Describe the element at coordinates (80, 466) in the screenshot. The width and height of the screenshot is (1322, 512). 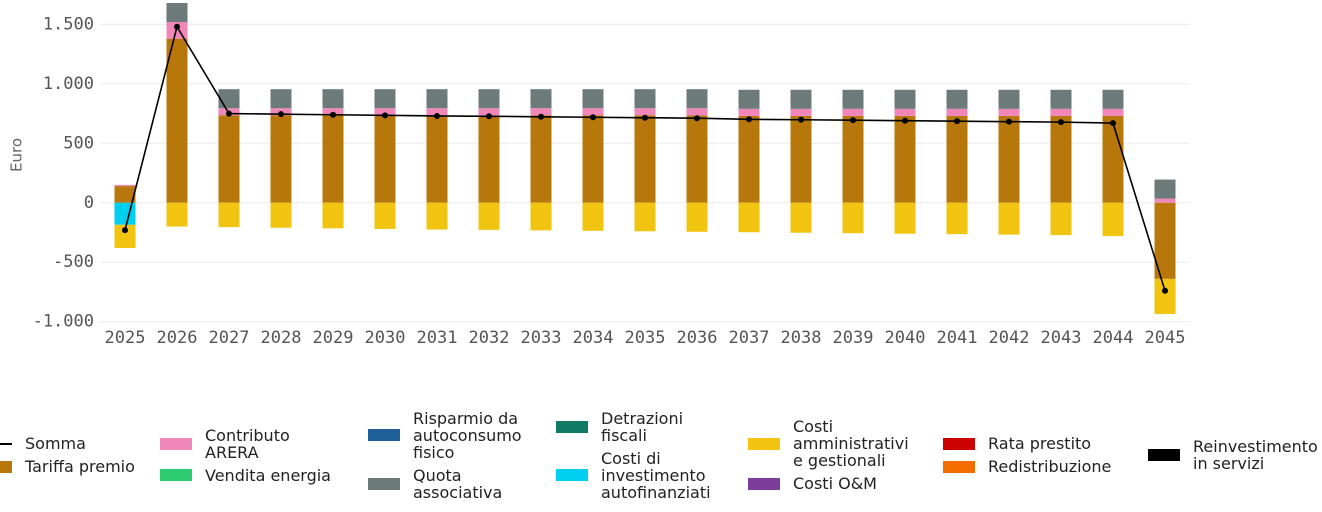
I see `legend-label: Tariffa premio` at that location.